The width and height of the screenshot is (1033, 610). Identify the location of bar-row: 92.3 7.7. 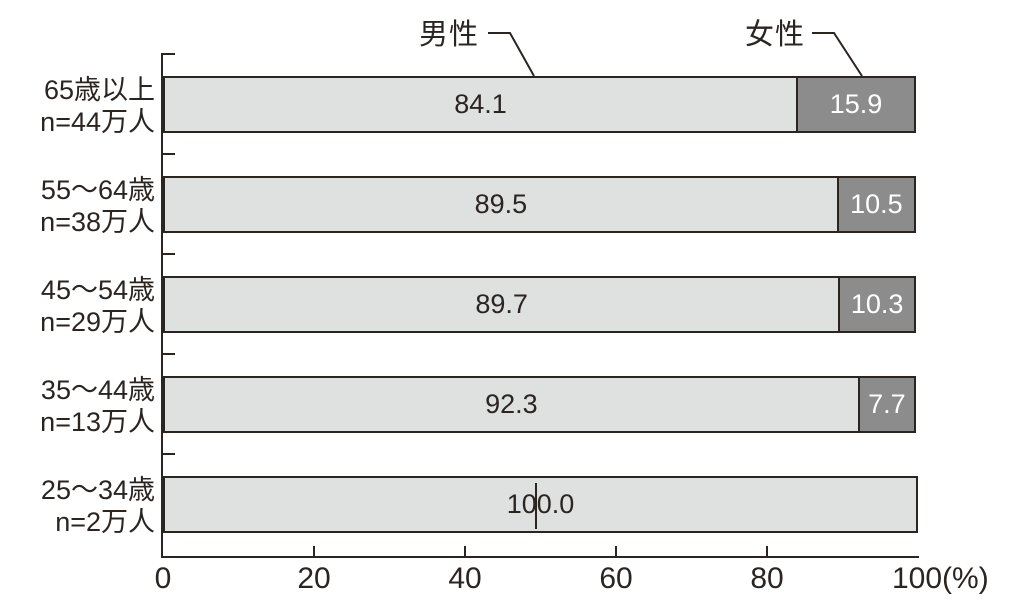
(540, 404).